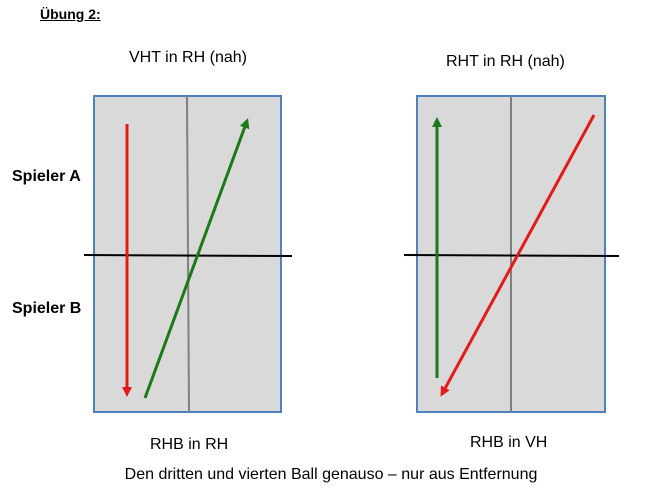 The width and height of the screenshot is (662, 500). I want to click on right-table-bottom-label: RHB in VH, so click(509, 442).